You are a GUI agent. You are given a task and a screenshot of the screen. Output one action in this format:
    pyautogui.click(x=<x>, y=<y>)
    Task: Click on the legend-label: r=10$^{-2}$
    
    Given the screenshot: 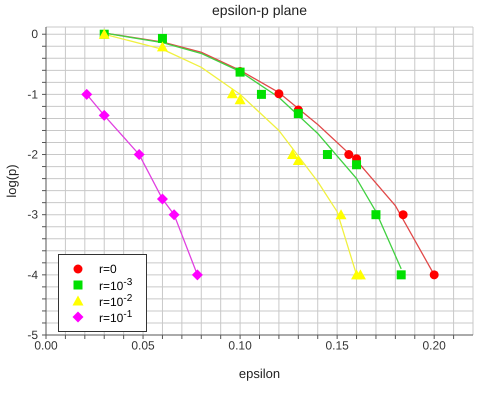 What is the action you would take?
    pyautogui.click(x=115, y=301)
    